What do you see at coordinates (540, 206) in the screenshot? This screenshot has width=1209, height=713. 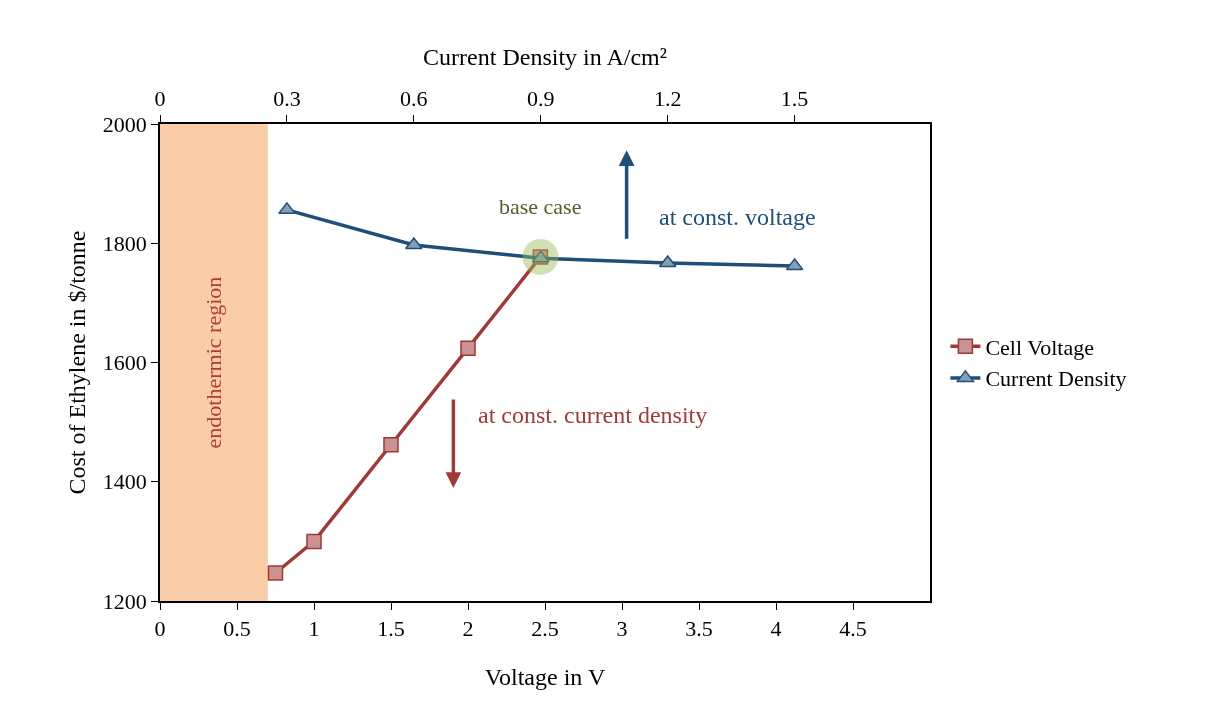 I see `annotation: base case` at bounding box center [540, 206].